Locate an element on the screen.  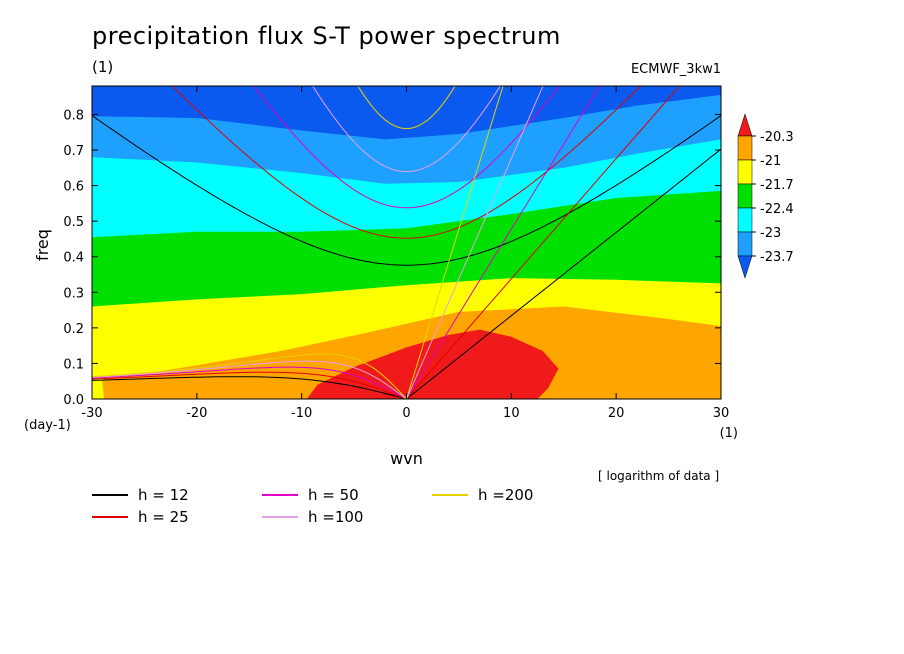
colorbar-top-arrow is located at coordinates (745, 125).